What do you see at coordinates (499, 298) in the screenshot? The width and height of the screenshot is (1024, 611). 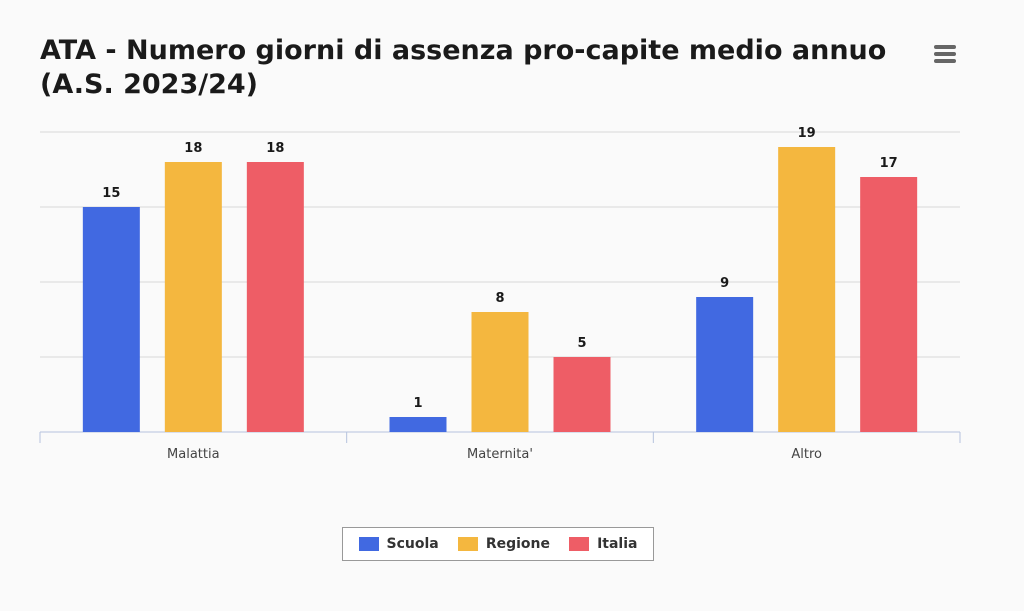 I see `data-label: 8` at bounding box center [499, 298].